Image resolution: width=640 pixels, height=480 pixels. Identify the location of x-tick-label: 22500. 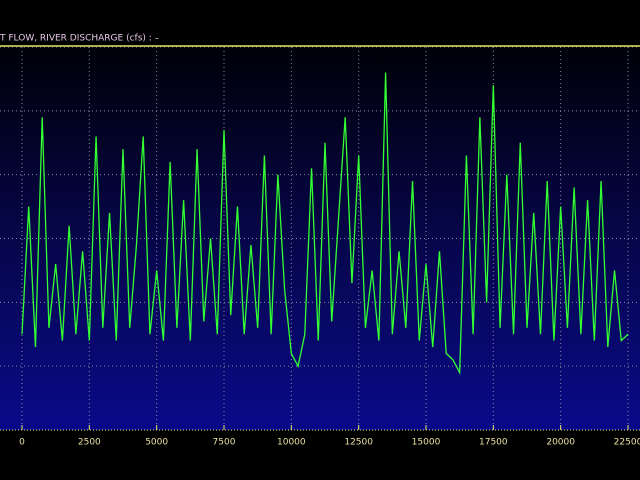
(627, 443).